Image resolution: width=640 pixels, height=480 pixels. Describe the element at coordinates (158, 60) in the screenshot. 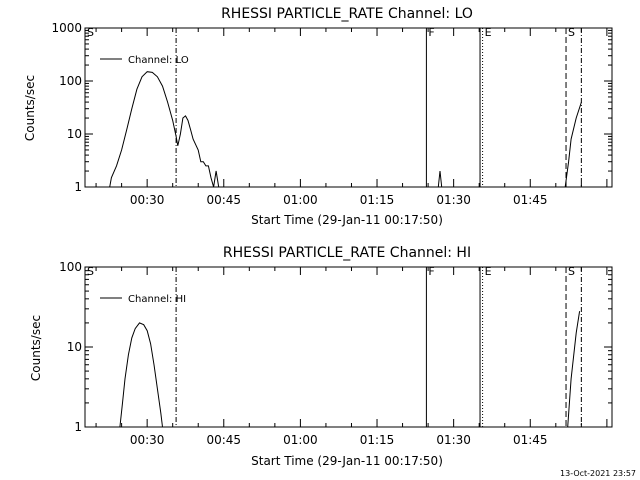

I see `legend-label: Channel: LO` at that location.